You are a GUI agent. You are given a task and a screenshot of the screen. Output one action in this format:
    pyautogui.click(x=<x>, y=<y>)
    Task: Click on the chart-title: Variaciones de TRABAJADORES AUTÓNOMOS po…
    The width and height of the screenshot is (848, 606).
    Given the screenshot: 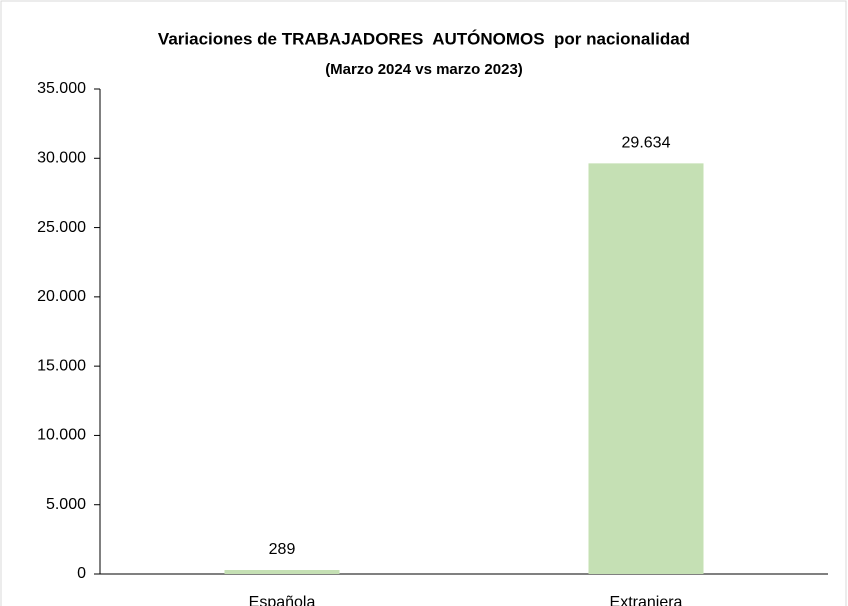 What is the action you would take?
    pyautogui.click(x=424, y=38)
    